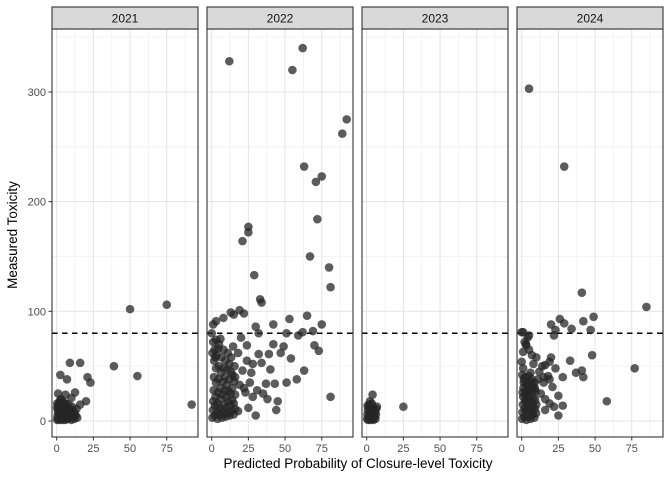  I want to click on facet-strip-label: 2023, so click(435, 19).